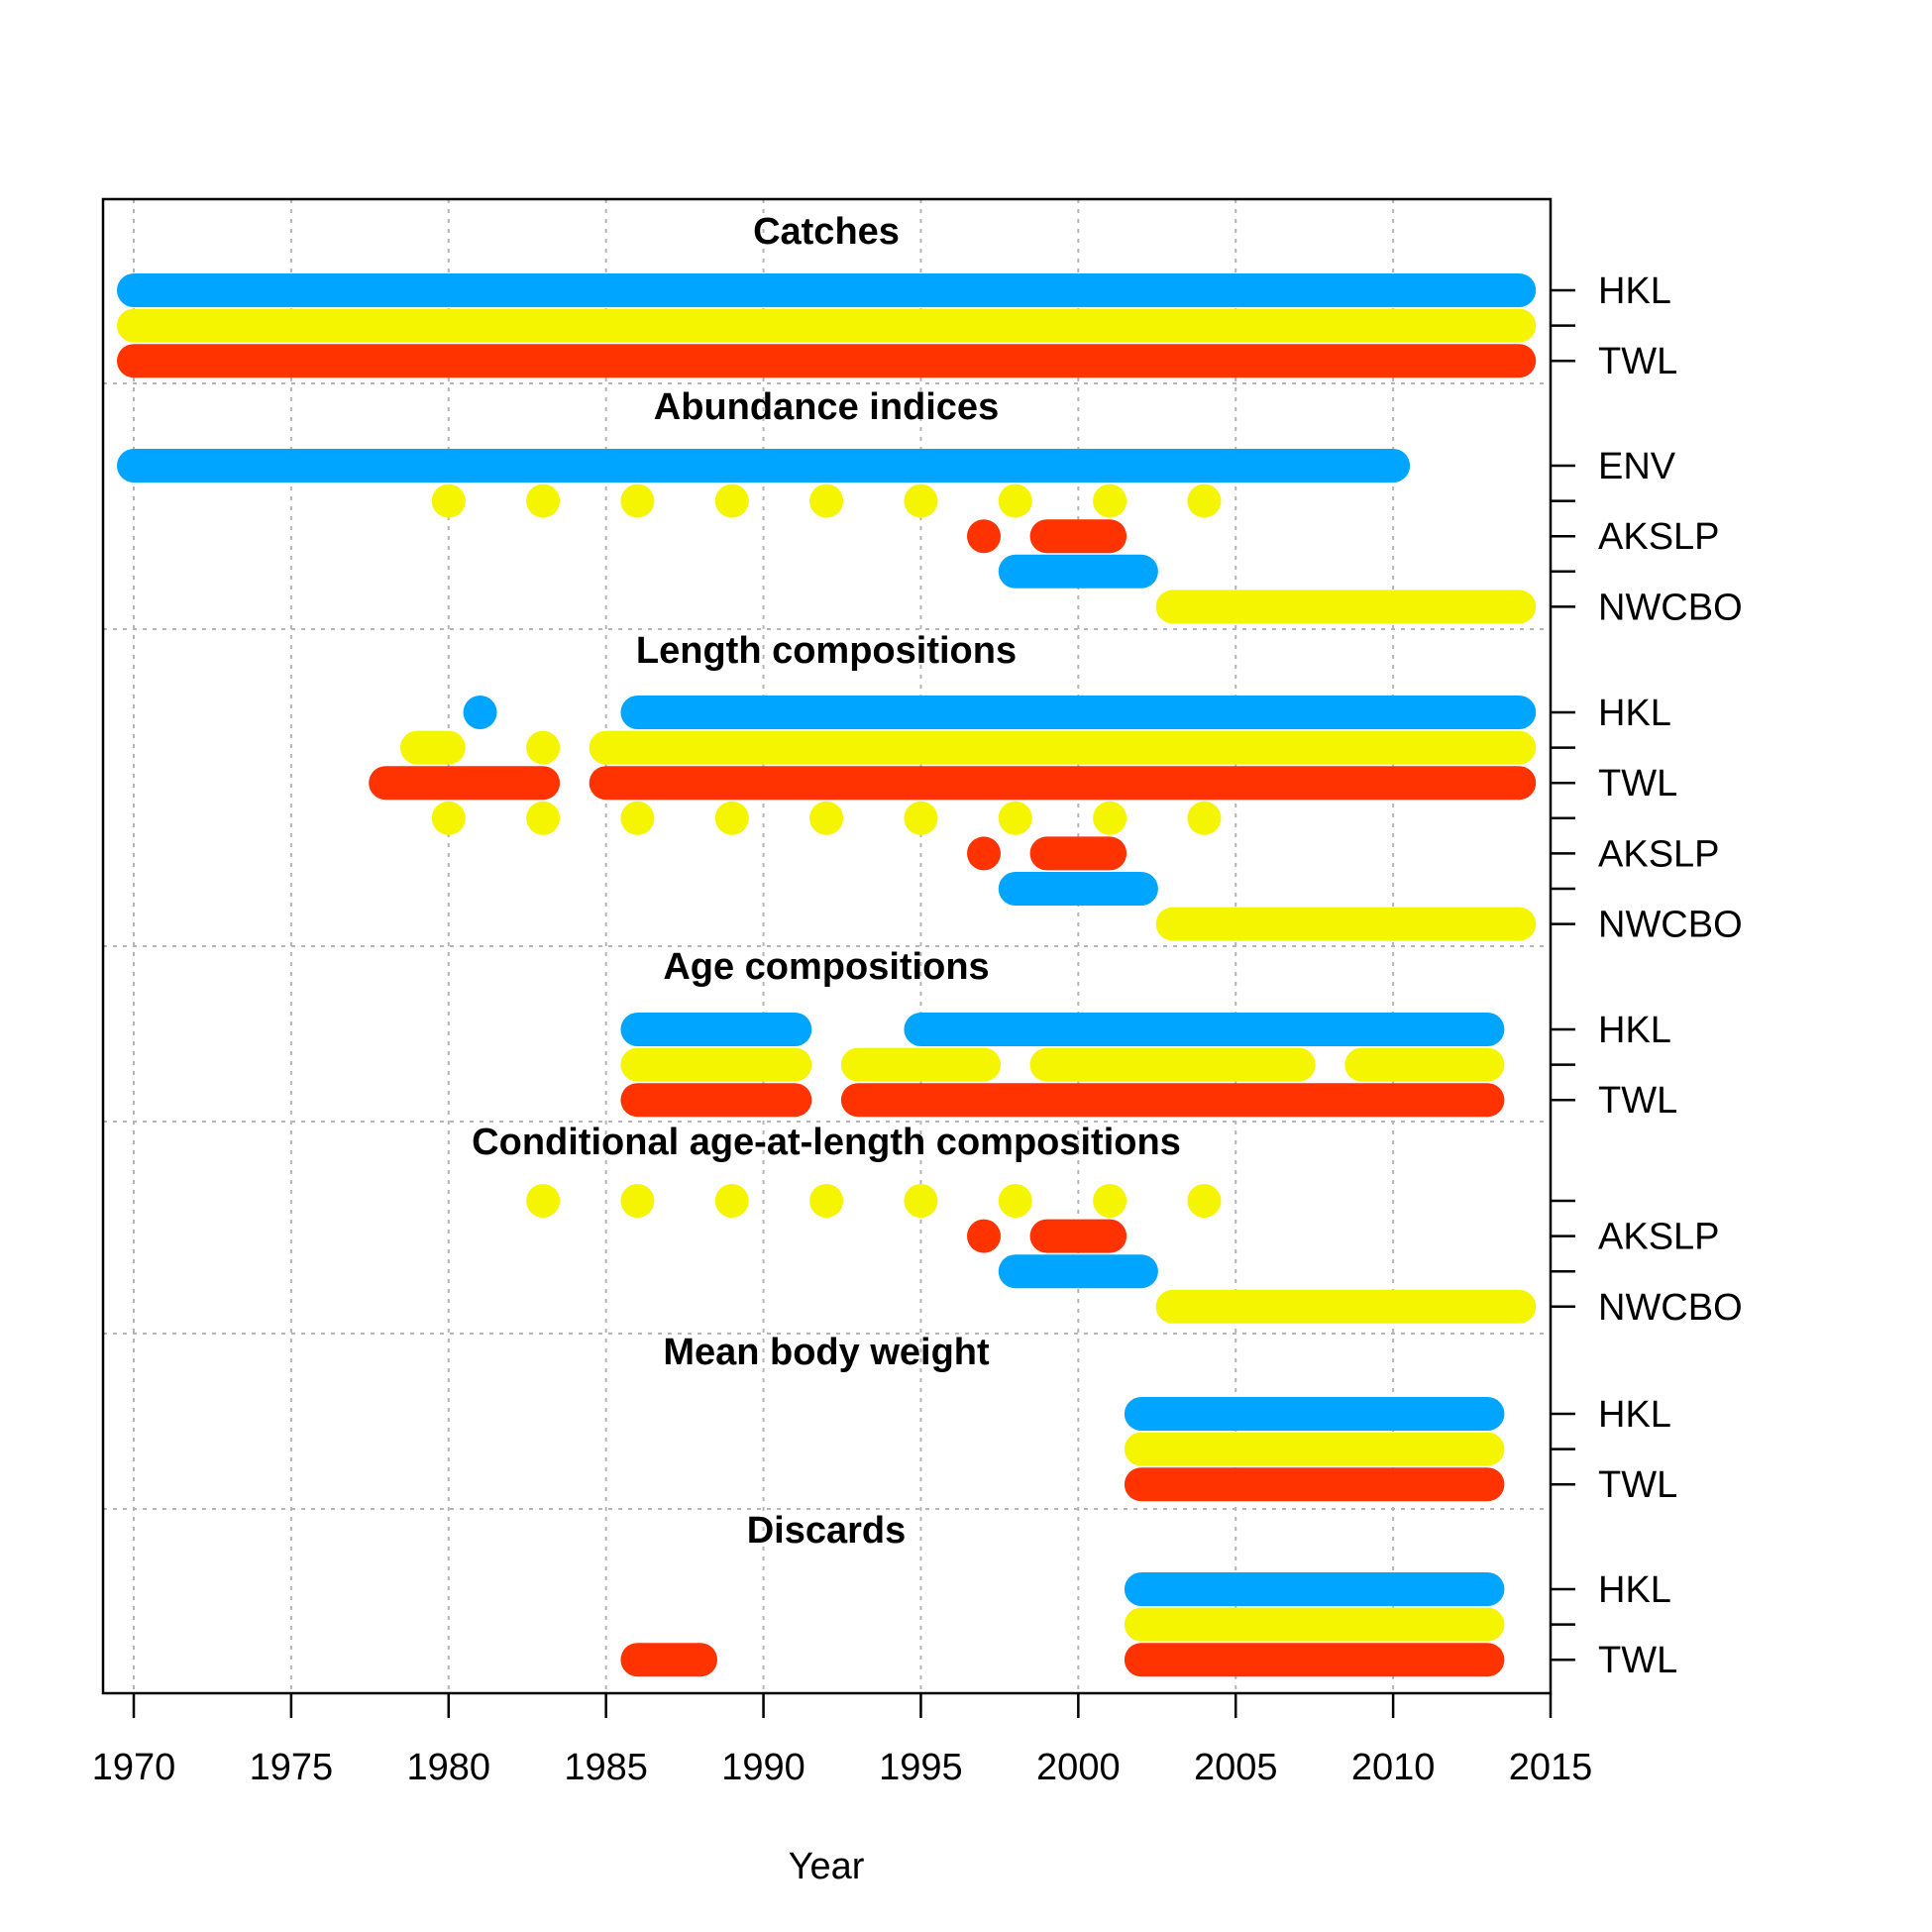 The height and width of the screenshot is (1932, 1932). What do you see at coordinates (292, 1767) in the screenshot?
I see `x-tick-label: 1975` at bounding box center [292, 1767].